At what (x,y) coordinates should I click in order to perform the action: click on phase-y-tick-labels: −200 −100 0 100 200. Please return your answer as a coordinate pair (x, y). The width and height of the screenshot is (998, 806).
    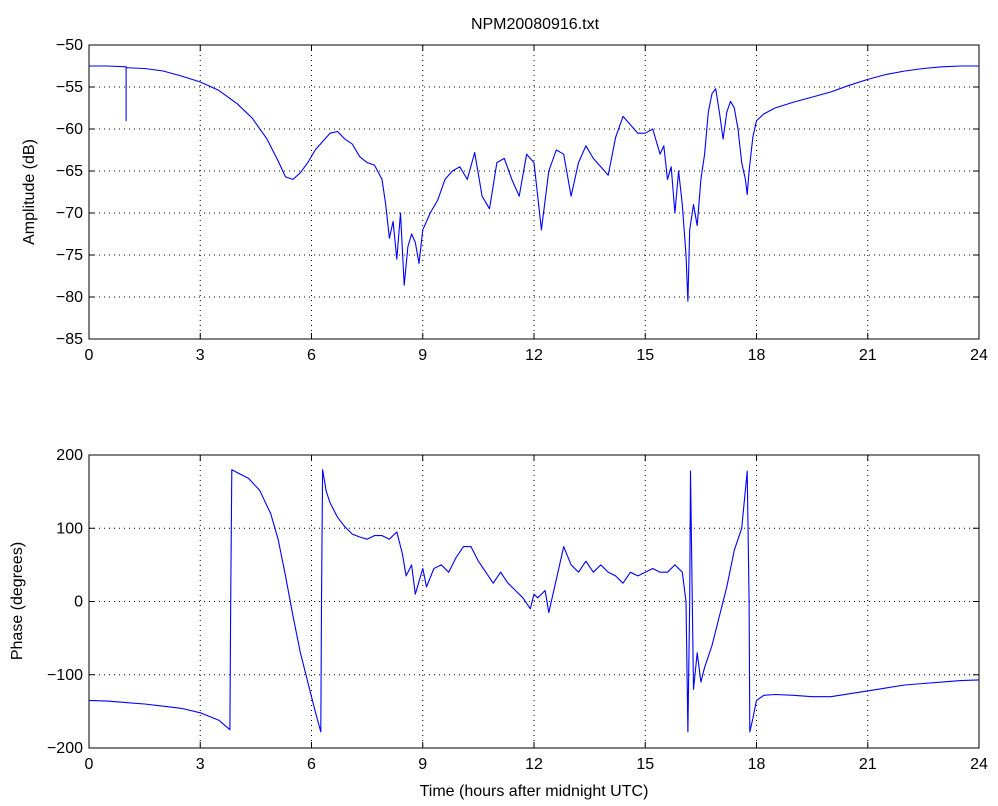
    Looking at the image, I should click on (65, 602).